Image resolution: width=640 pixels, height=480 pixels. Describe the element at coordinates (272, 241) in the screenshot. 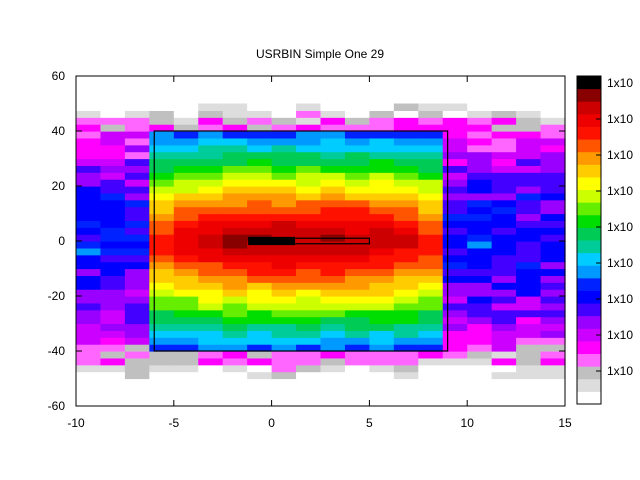

I see `heatmap-core-cell` at that location.